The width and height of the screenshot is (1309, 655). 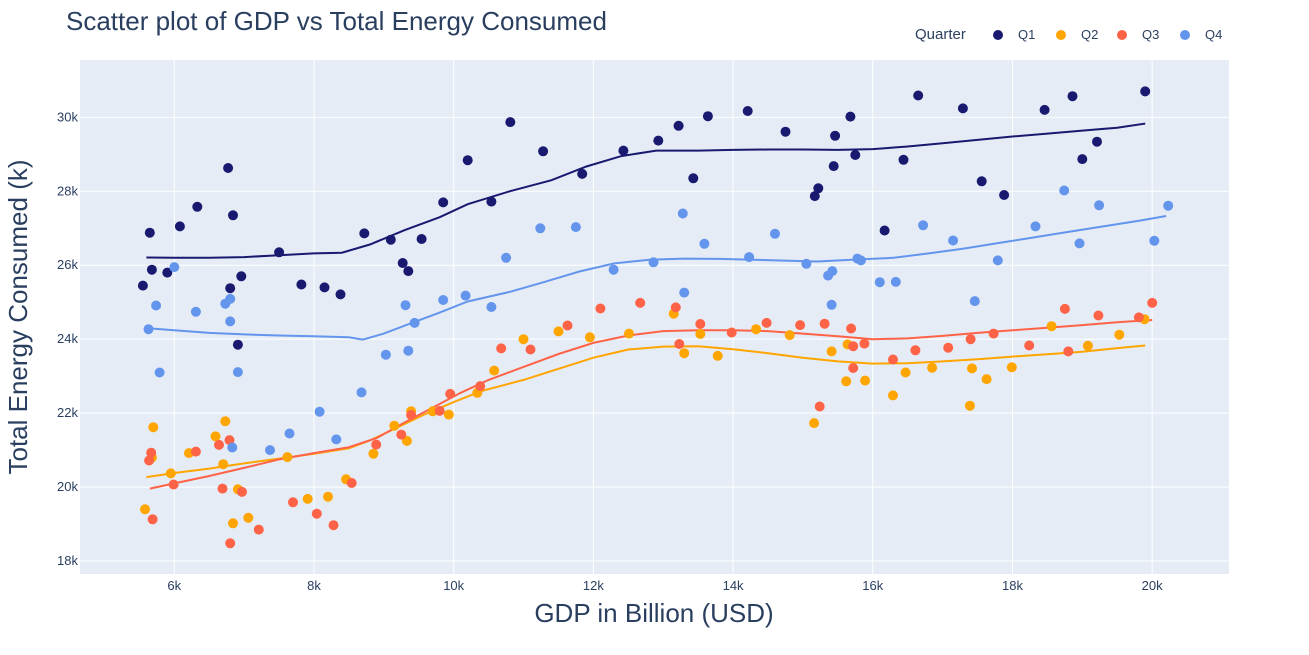 I want to click on legend-item-q2: Q2, so click(x=1077, y=34).